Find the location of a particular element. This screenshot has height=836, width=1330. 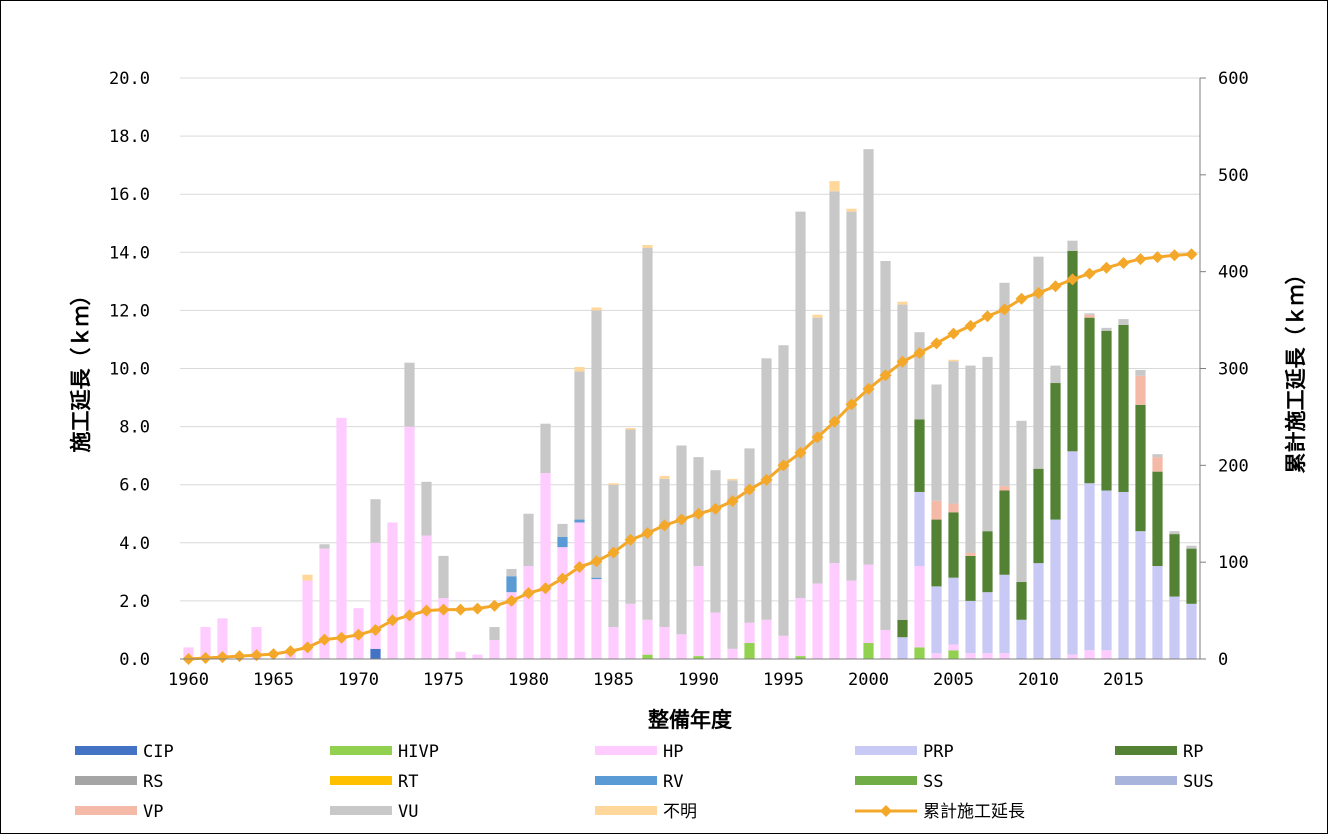

y2-tick-label: 400 is located at coordinates (1233, 273).